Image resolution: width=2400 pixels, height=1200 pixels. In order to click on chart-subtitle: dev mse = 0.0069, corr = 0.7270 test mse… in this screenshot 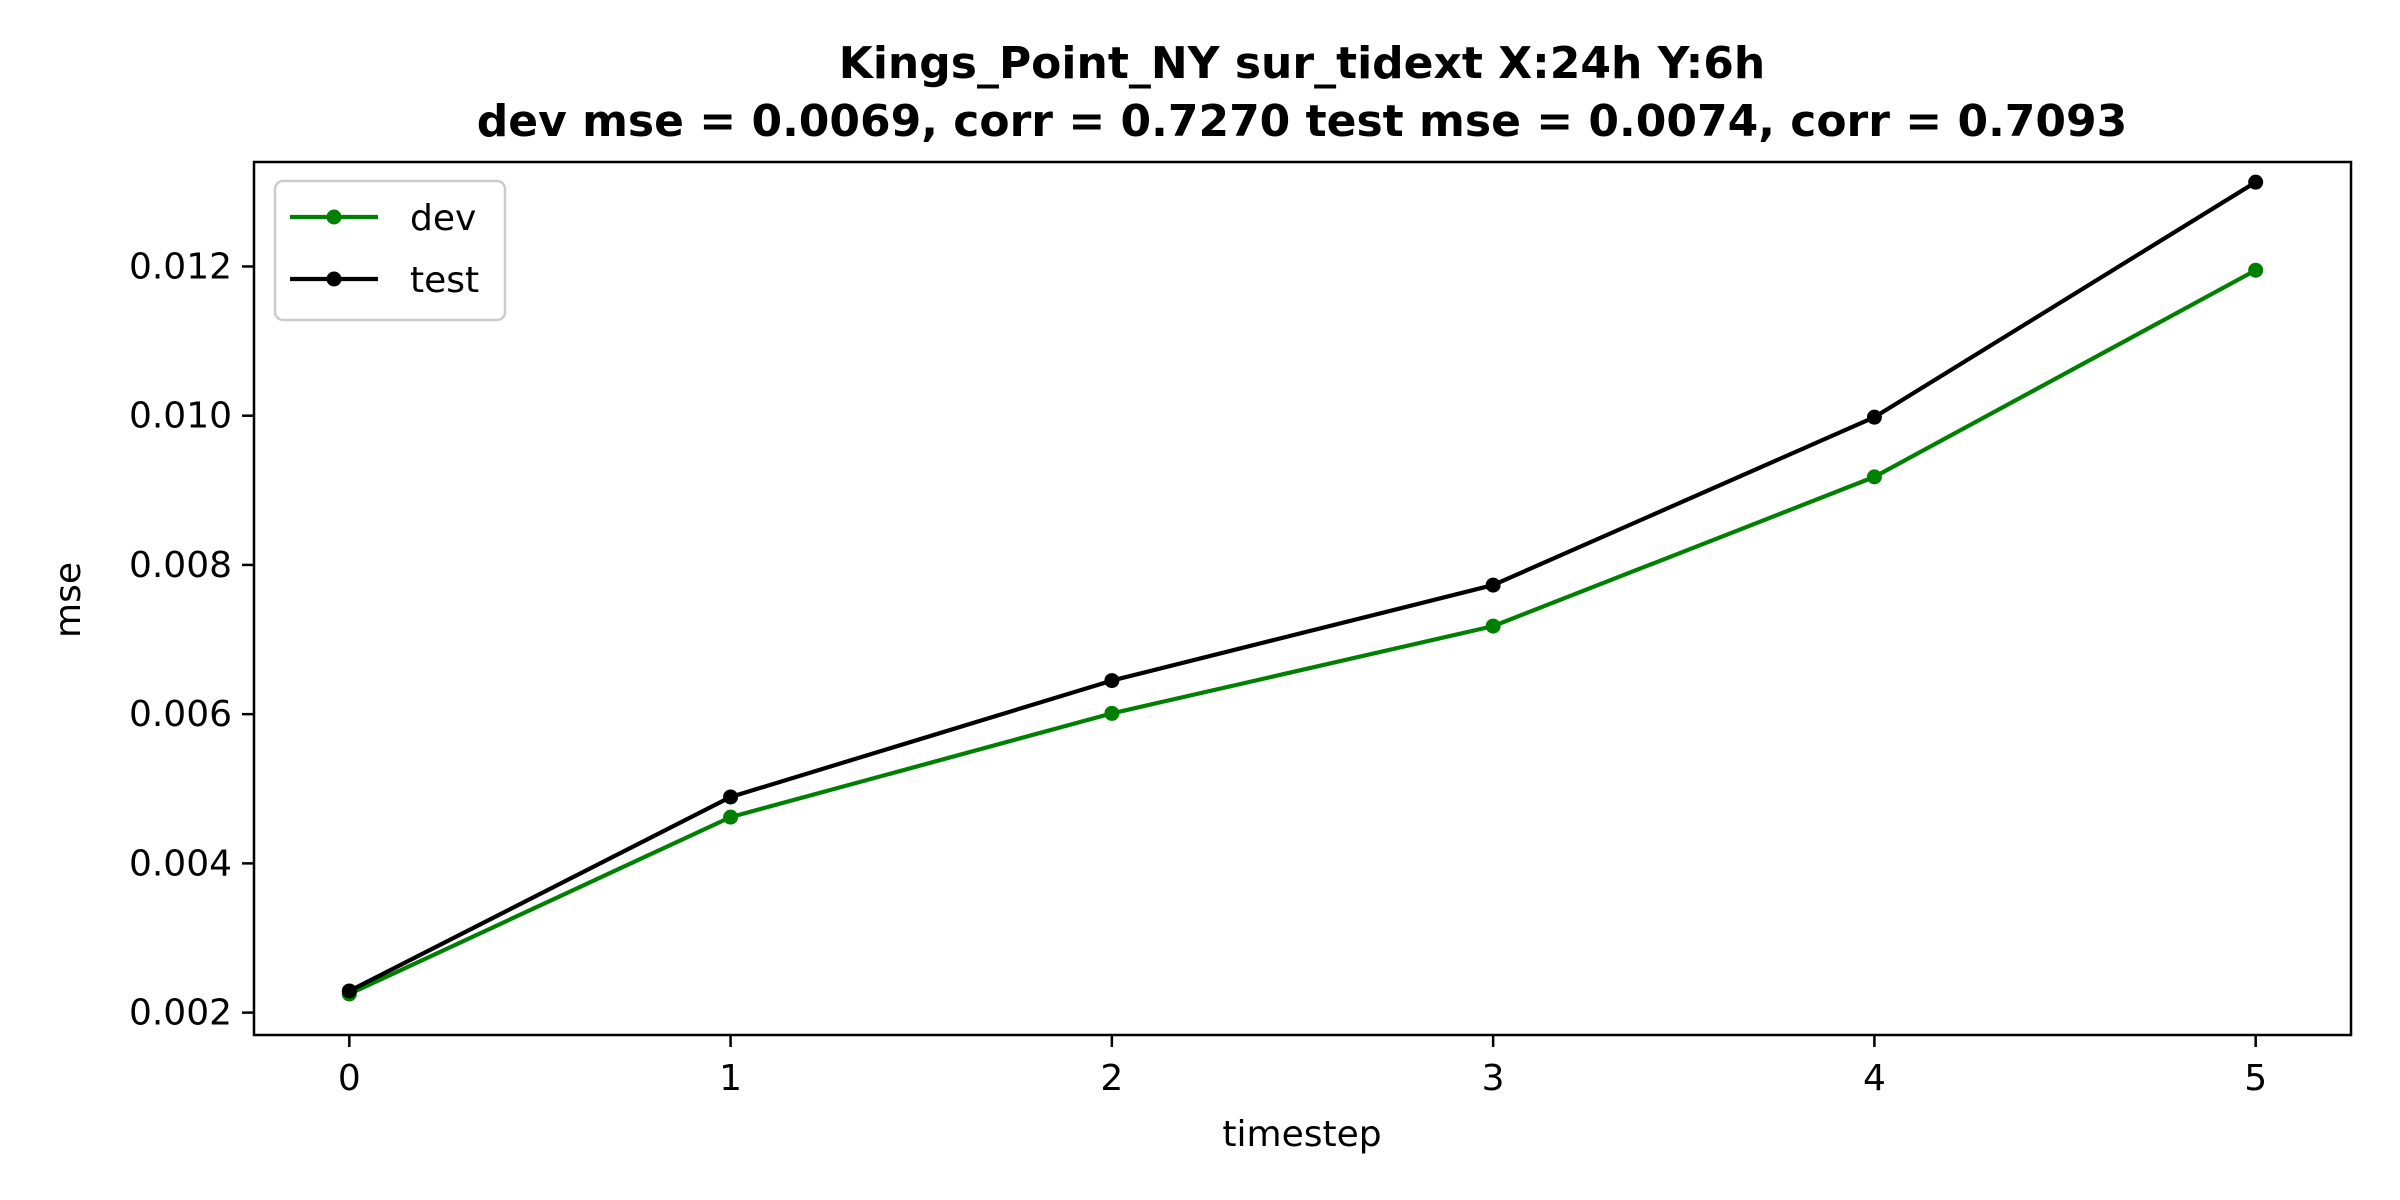, I will do `click(1302, 121)`.